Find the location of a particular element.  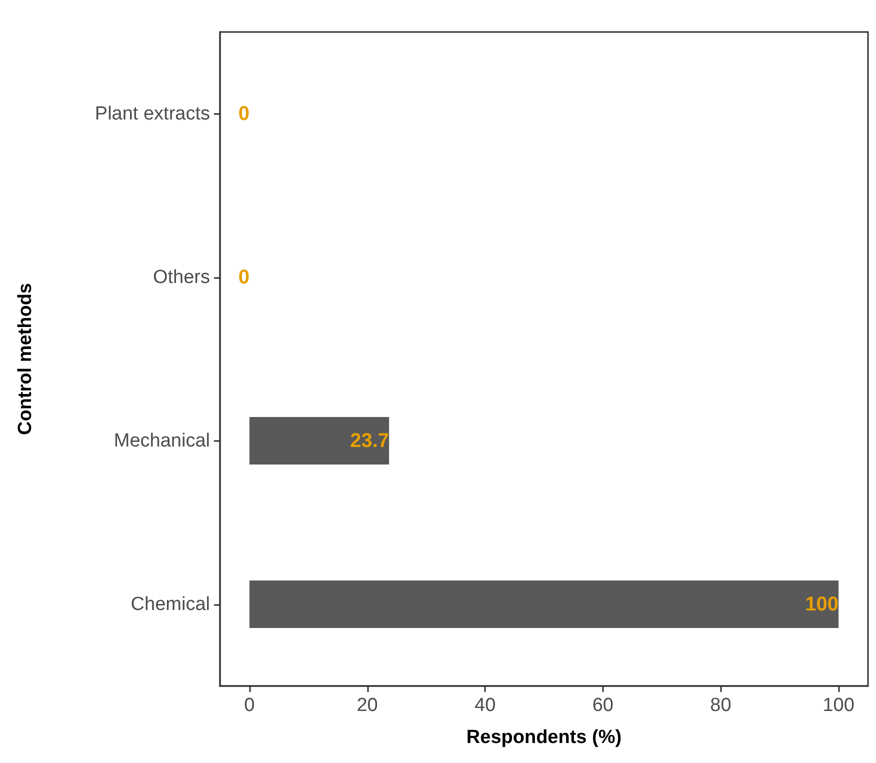

x-axis-title: Respondents (%) is located at coordinates (544, 737).